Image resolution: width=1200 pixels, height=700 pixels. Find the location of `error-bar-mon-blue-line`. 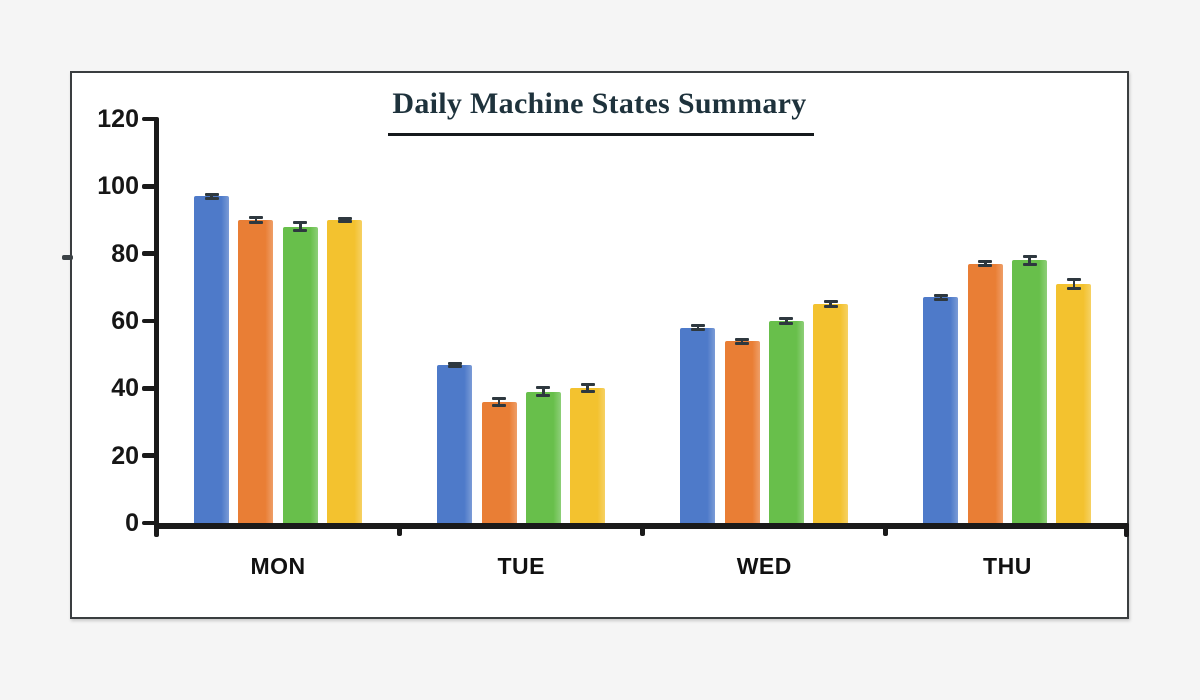

error-bar-mon-blue-line is located at coordinates (211, 196).